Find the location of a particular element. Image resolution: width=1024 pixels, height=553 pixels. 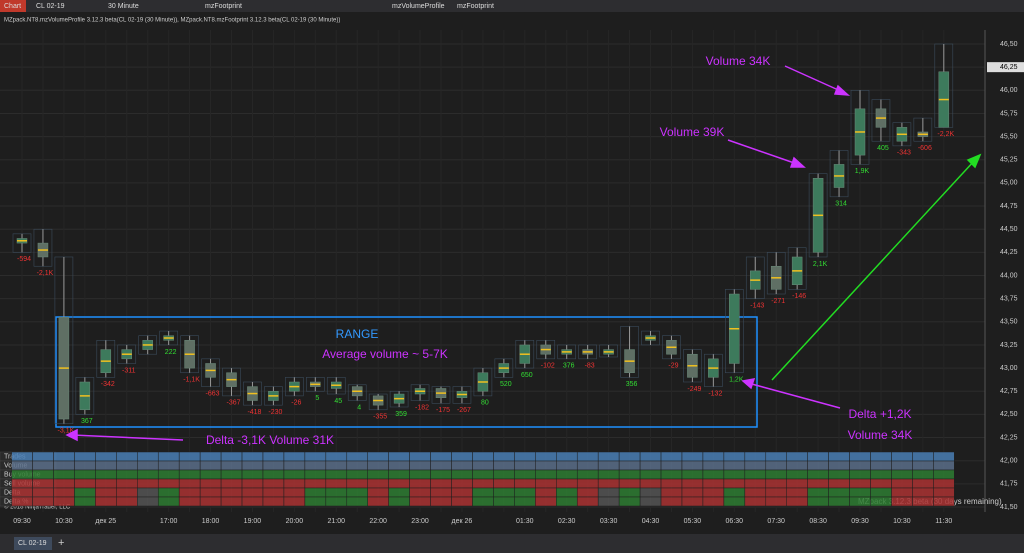

app-tab is located at coordinates (13, 6).